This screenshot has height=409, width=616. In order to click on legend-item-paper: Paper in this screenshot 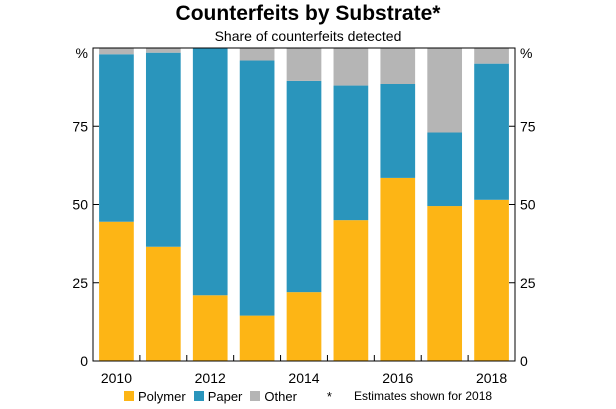, I will do `click(218, 396)`.